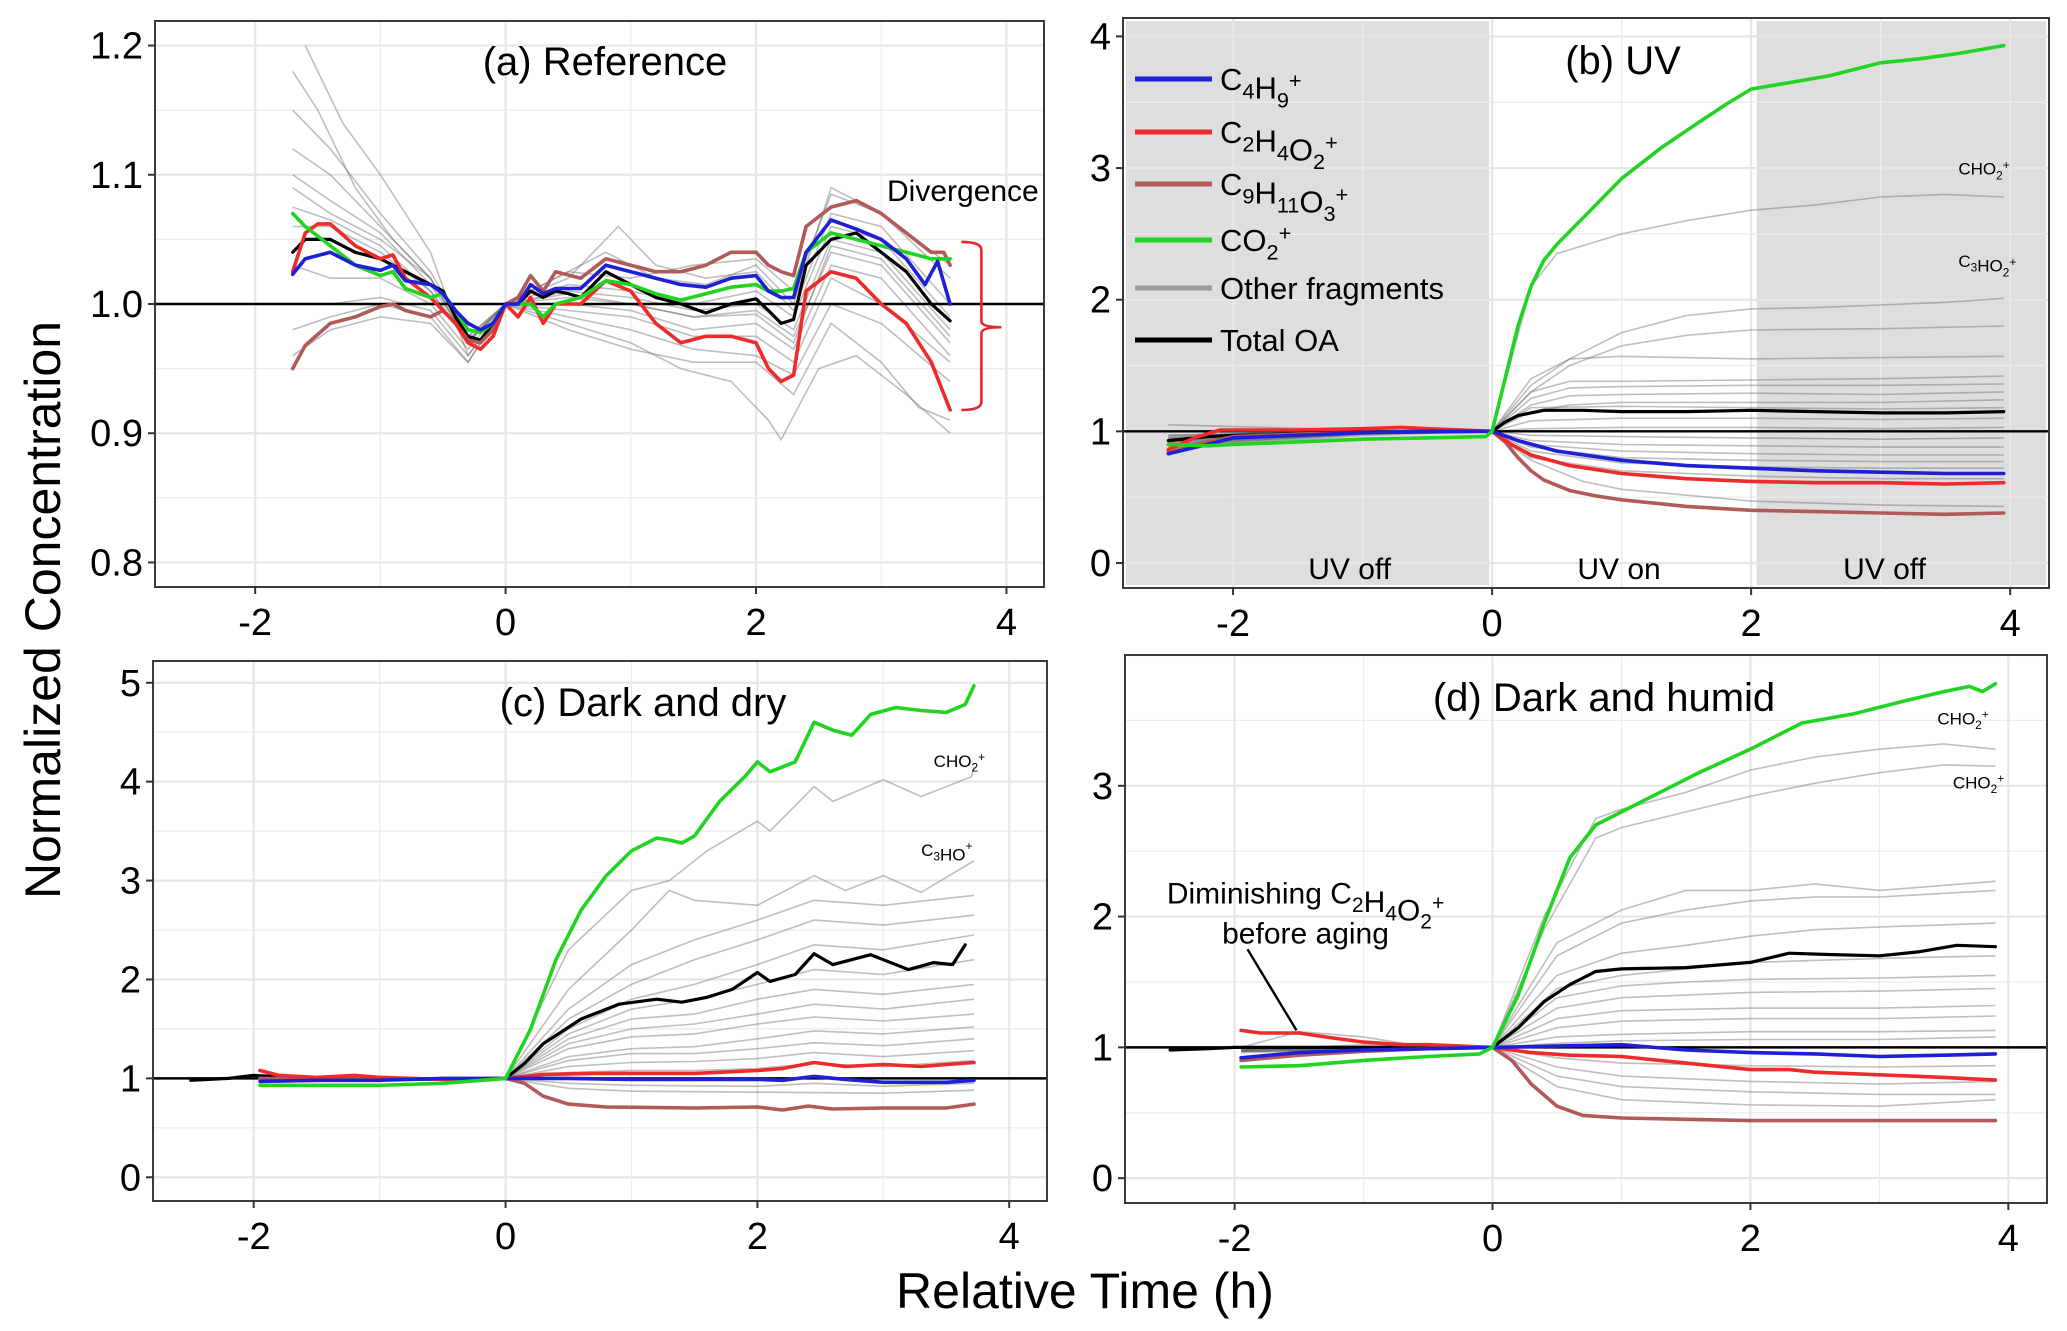 Image resolution: width=2067 pixels, height=1331 pixels. What do you see at coordinates (963, 191) in the screenshot?
I see `divergence-label: Divergence` at bounding box center [963, 191].